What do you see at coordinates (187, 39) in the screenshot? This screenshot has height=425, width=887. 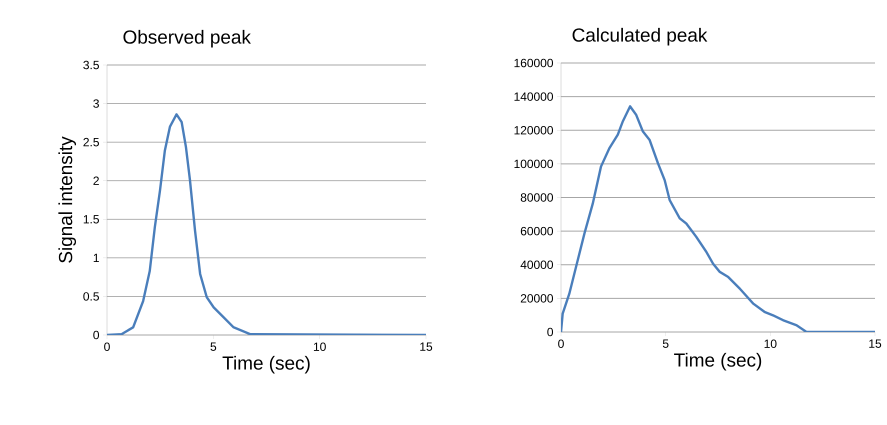 I see `chart-title: Observed peak` at bounding box center [187, 39].